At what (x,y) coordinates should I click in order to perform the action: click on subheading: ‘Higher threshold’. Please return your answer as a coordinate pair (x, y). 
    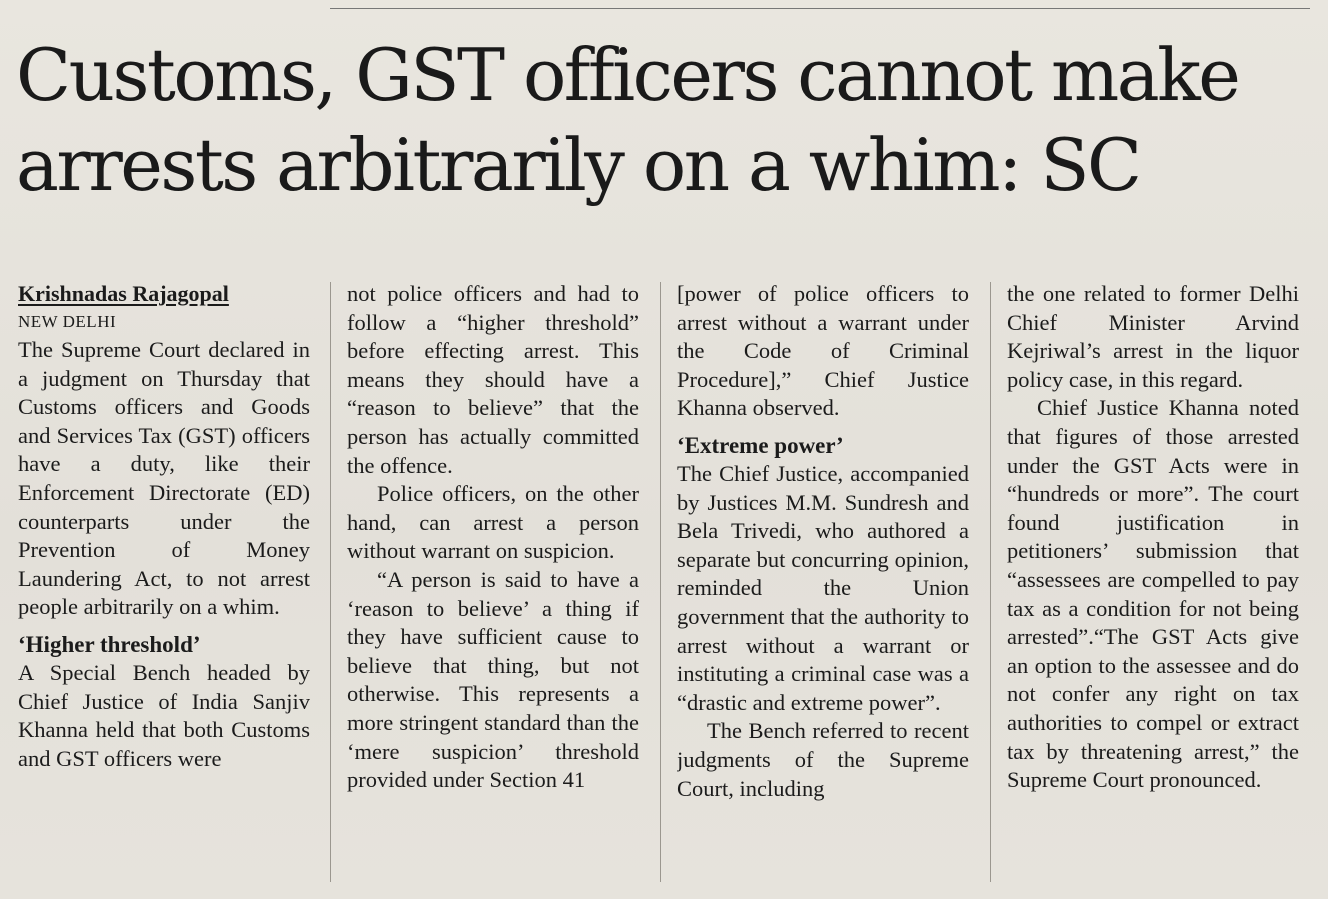
    Looking at the image, I should click on (109, 644).